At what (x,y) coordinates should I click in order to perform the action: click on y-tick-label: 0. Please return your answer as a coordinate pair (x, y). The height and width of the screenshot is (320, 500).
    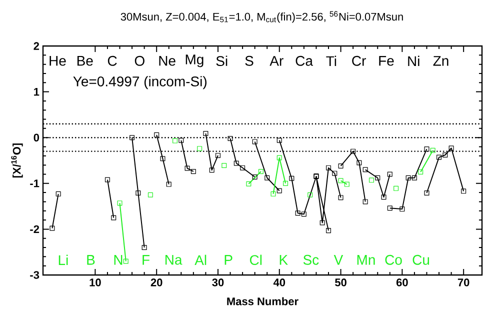
    Looking at the image, I should click on (37, 138).